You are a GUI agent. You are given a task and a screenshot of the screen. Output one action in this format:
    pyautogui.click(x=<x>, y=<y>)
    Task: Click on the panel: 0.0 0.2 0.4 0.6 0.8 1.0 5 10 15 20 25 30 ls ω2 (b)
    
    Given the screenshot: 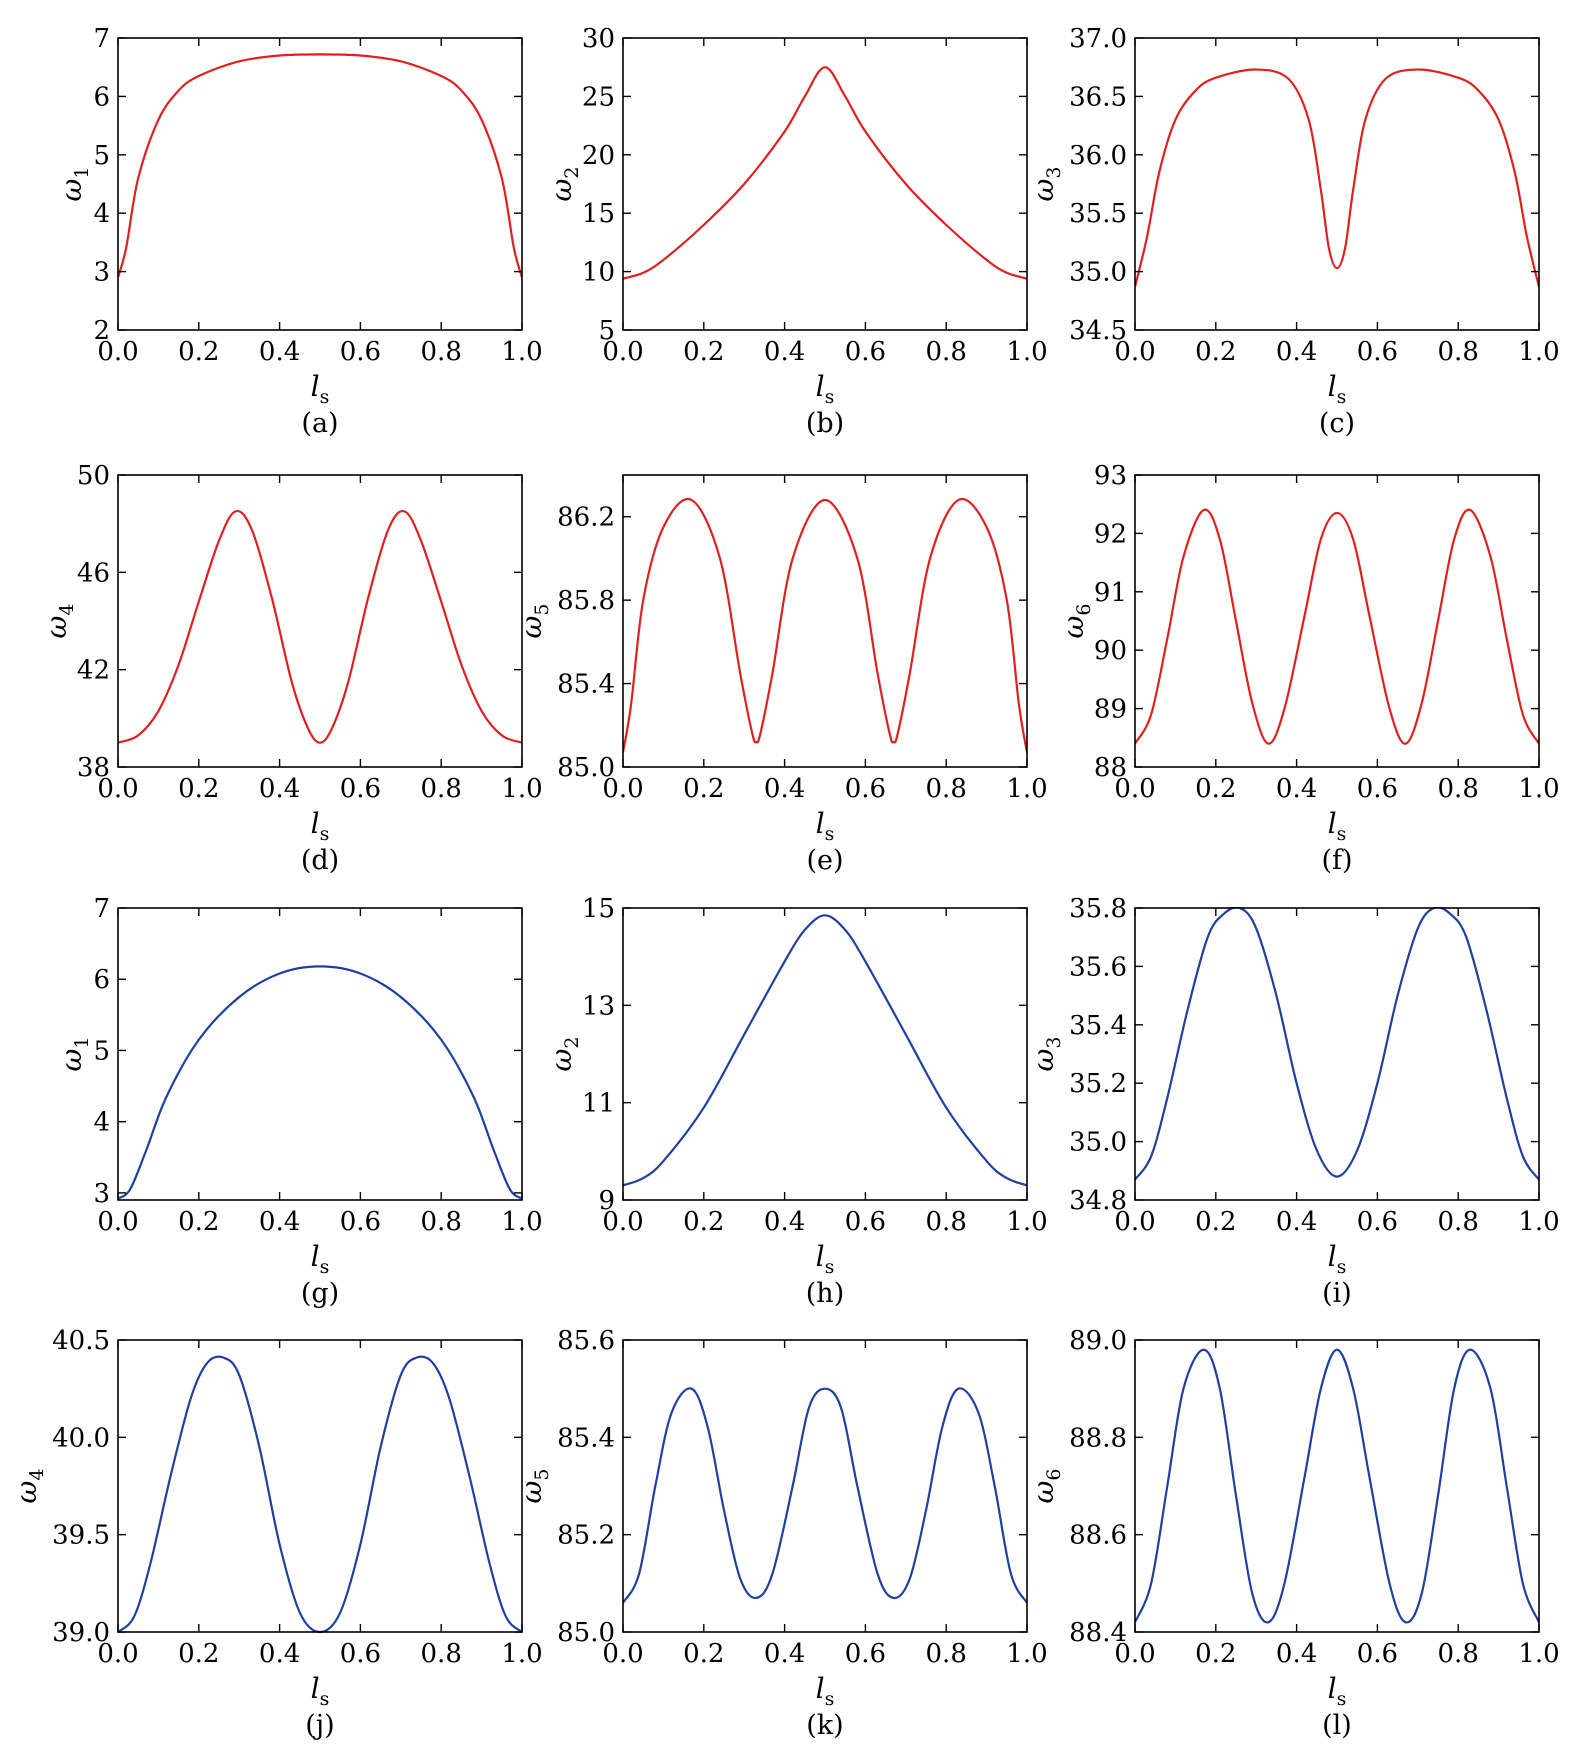 What is the action you would take?
    pyautogui.click(x=796, y=231)
    